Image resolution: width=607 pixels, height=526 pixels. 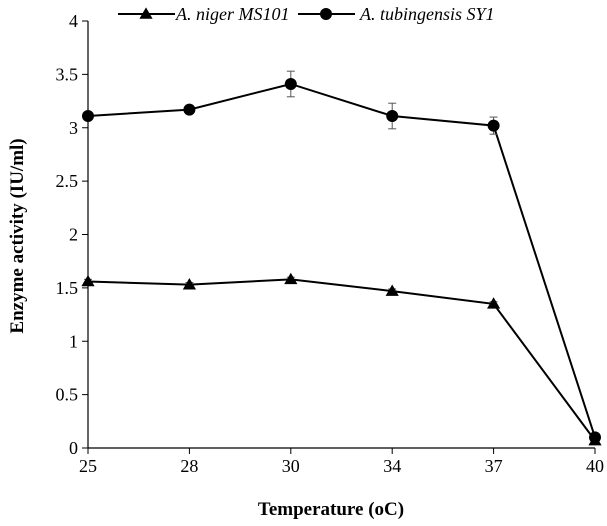 I want to click on y-axis-ticks: 0 0.5 1 1.5 2 2.5 3 3.5 4, so click(x=72, y=234).